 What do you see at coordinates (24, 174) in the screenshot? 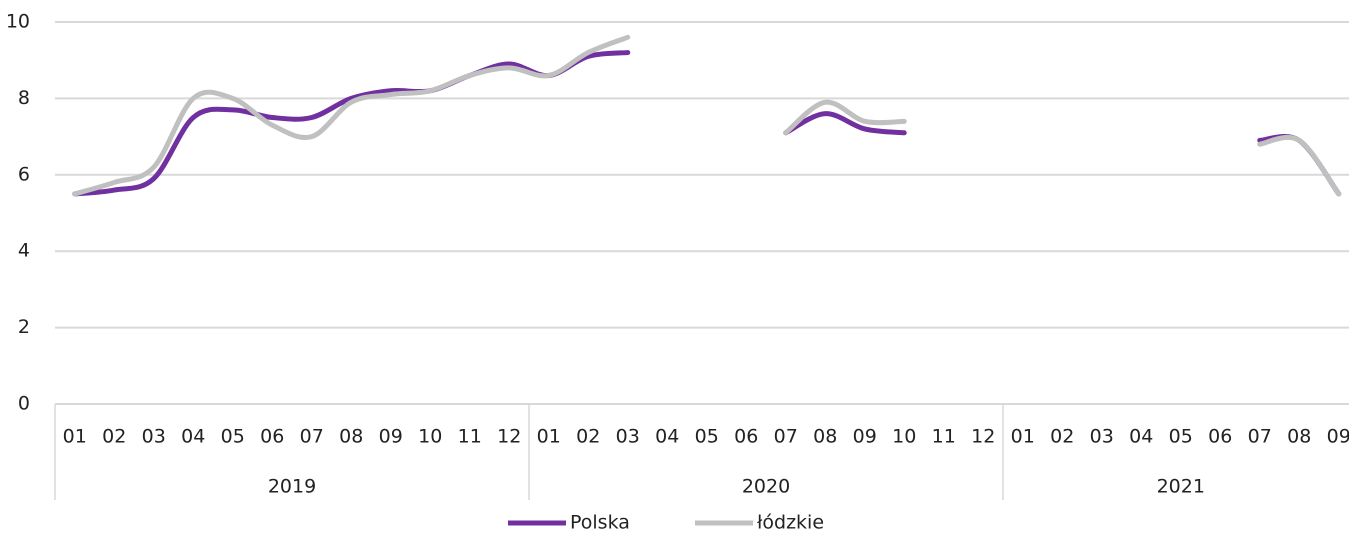
I see `y-tick-label: 6` at bounding box center [24, 174].